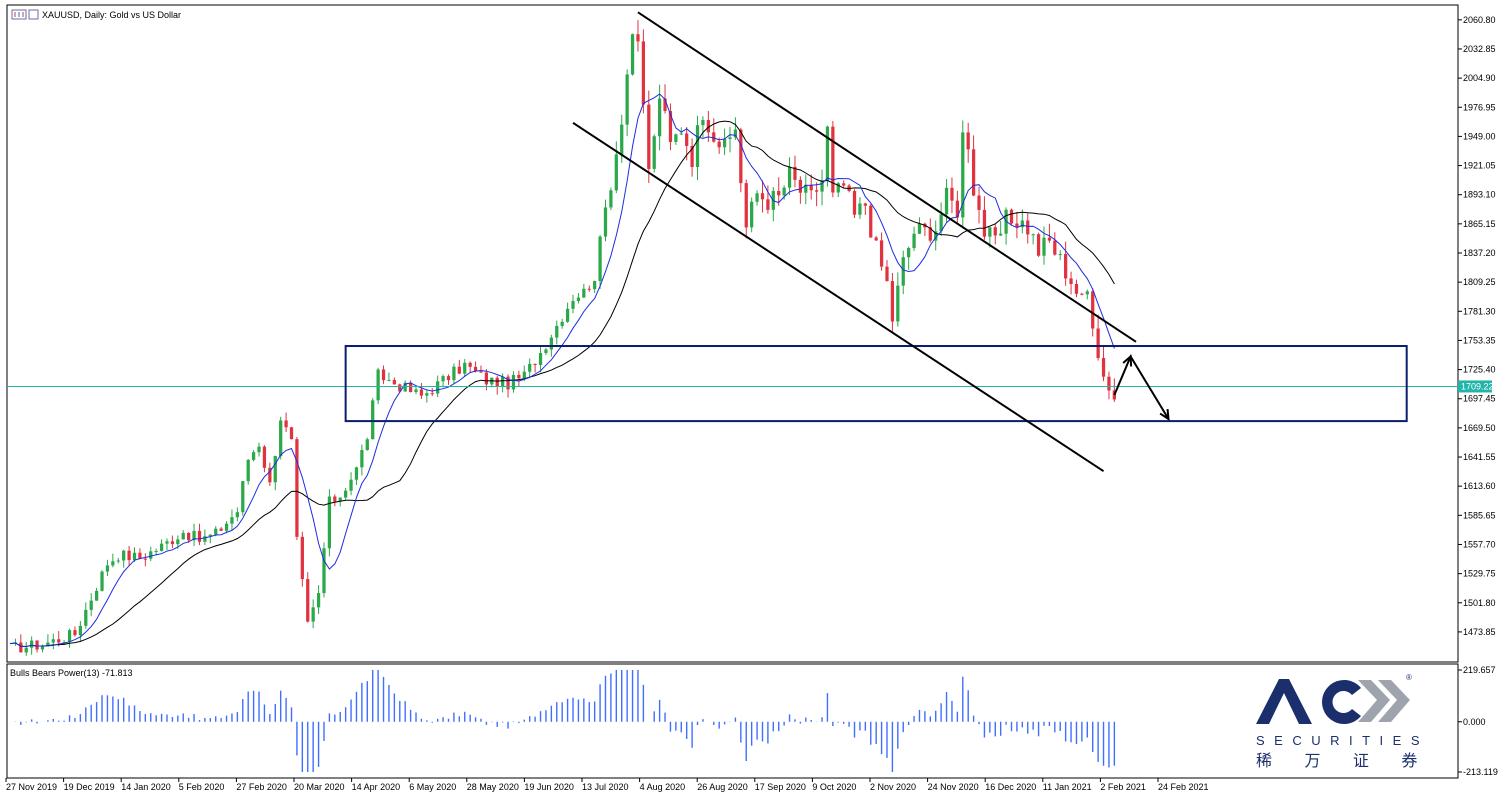 This screenshot has height=803, width=1508. I want to click on time-tick-label: 20 Mar 2020, so click(319, 787).